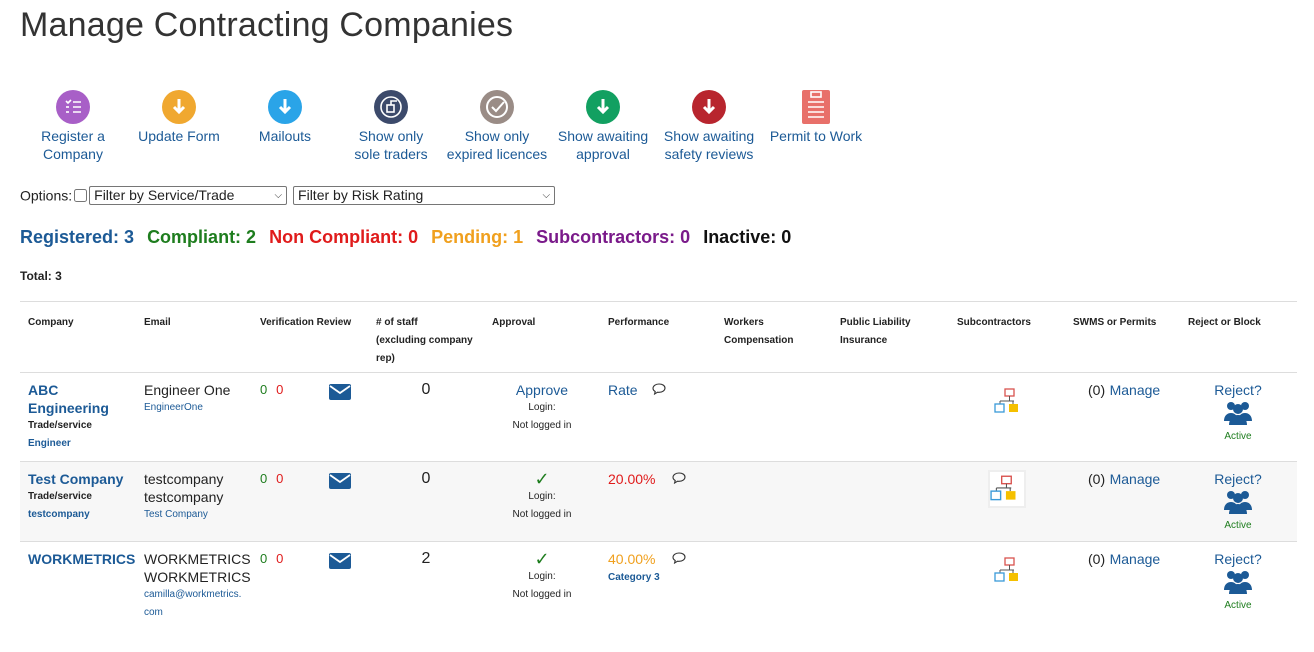 The width and height of the screenshot is (1314, 652). Describe the element at coordinates (76, 479) in the screenshot. I see `company-name-link: Test Company` at that location.